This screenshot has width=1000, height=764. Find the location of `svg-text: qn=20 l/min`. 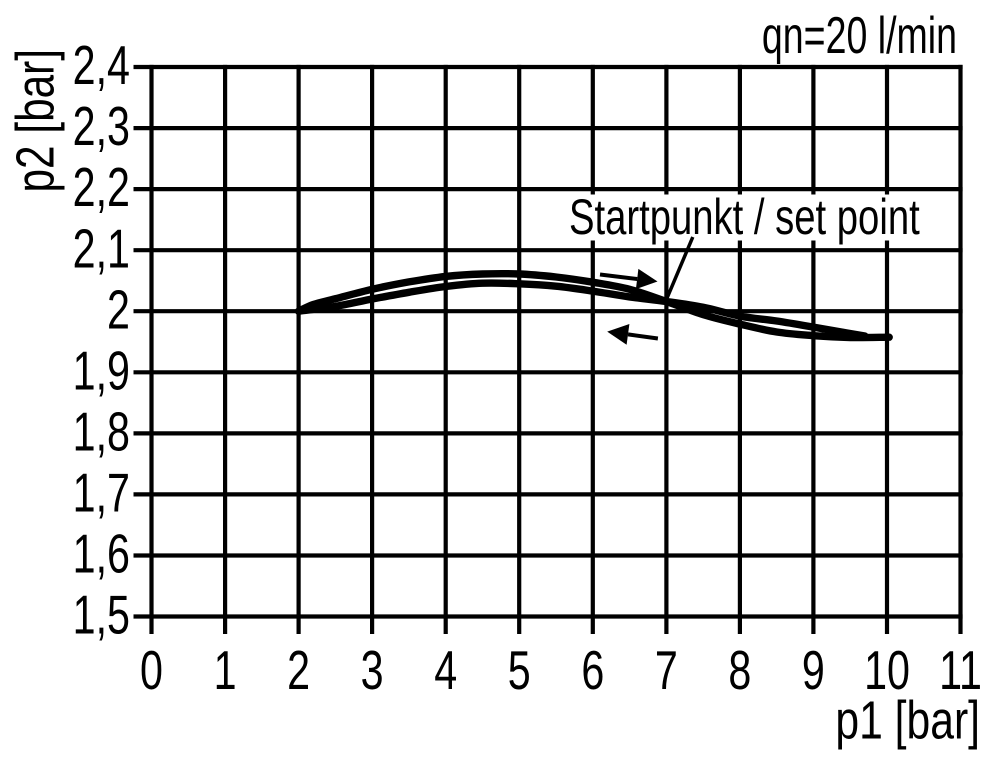

svg-text: qn=20 l/min is located at coordinates (859, 35).